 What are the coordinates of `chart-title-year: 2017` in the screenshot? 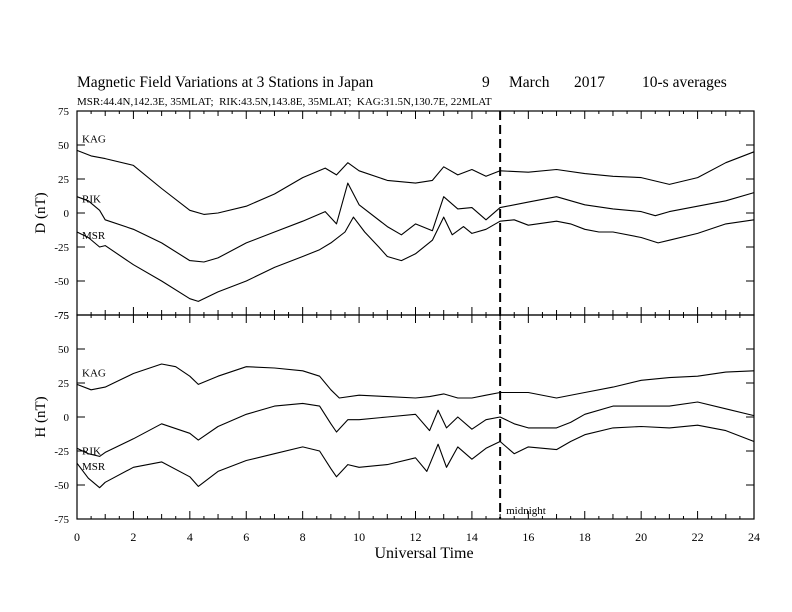 It's located at (589, 82).